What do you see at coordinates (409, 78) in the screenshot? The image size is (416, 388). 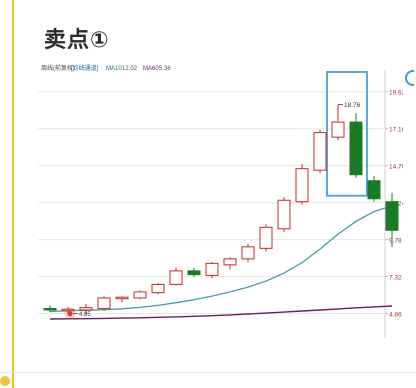 I see `side-tab-marker` at bounding box center [409, 78].